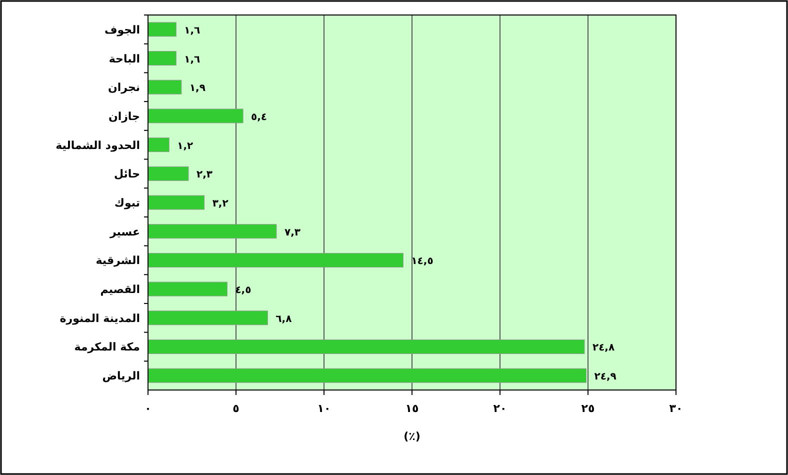  I want to click on y-tick-label: المدينة المنورة, so click(100, 318).